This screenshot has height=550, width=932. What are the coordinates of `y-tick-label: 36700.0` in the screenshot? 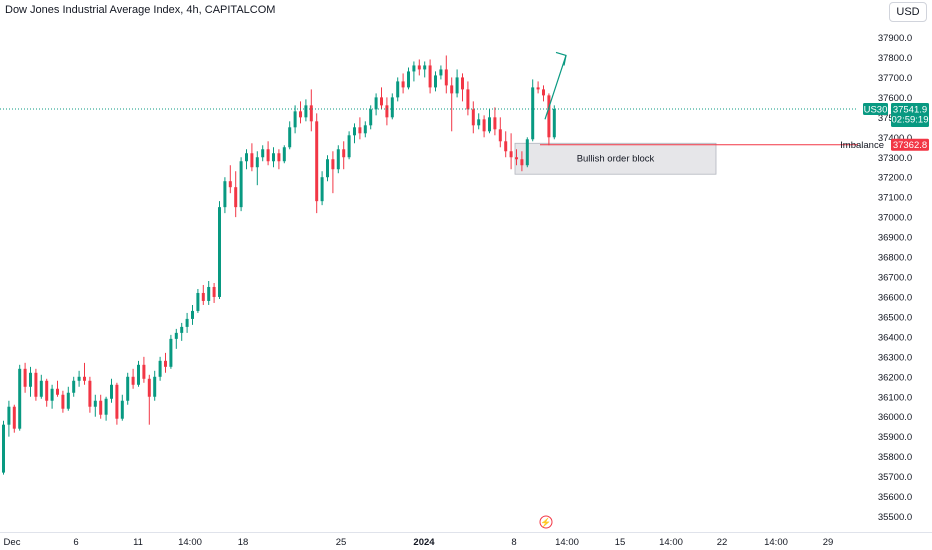 It's located at (895, 278).